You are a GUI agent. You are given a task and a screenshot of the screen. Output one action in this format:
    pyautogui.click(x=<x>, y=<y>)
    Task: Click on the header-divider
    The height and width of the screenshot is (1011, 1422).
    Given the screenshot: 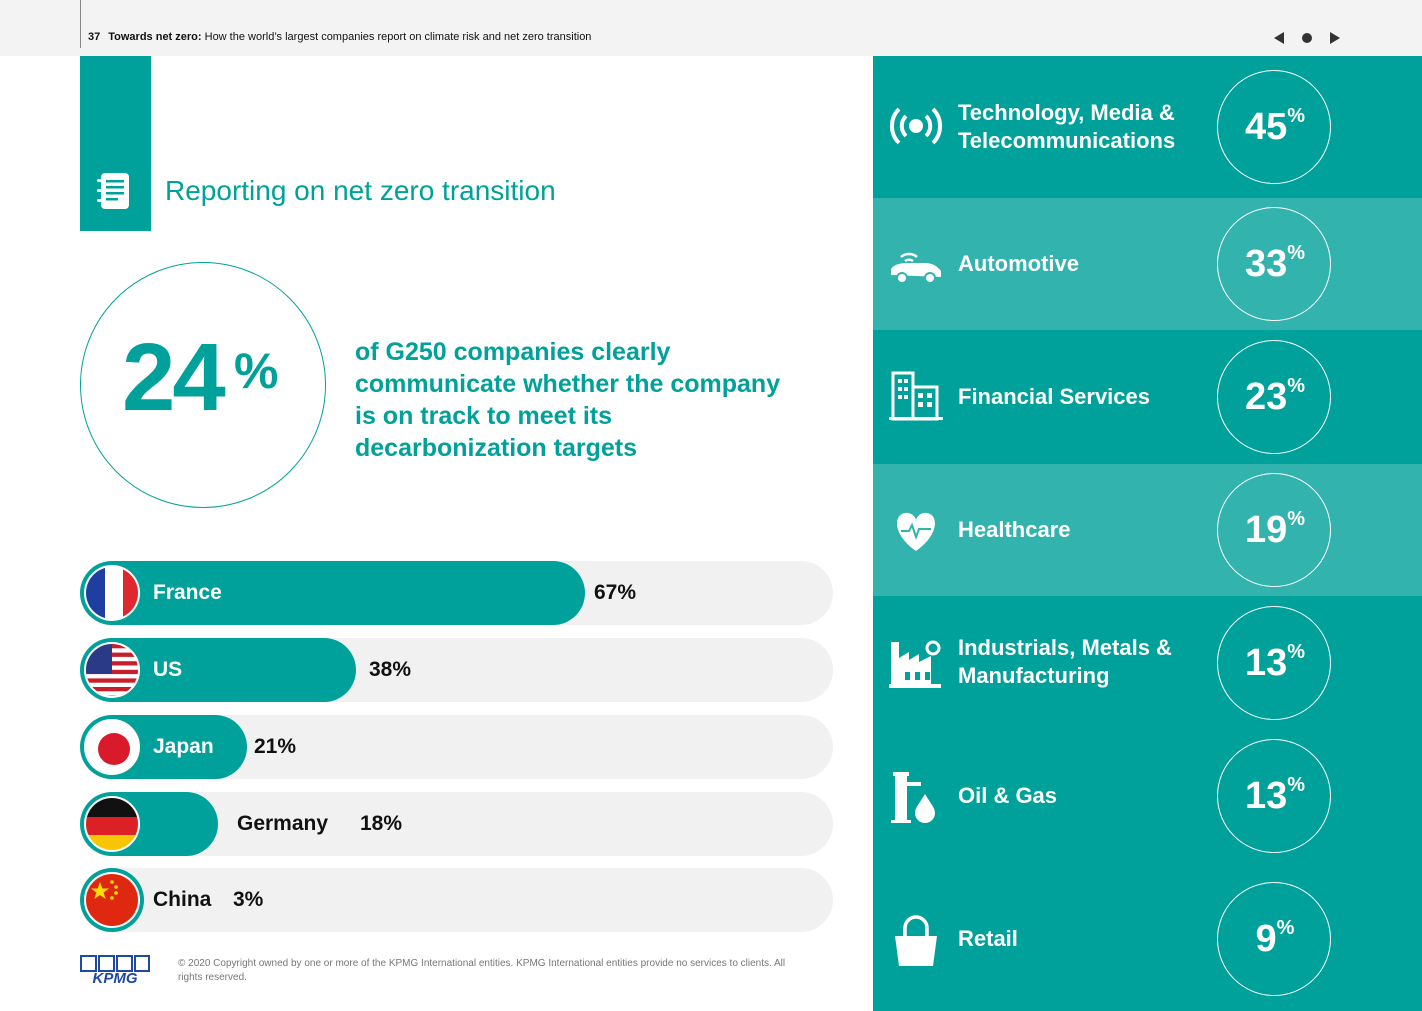 What is the action you would take?
    pyautogui.click(x=80, y=24)
    